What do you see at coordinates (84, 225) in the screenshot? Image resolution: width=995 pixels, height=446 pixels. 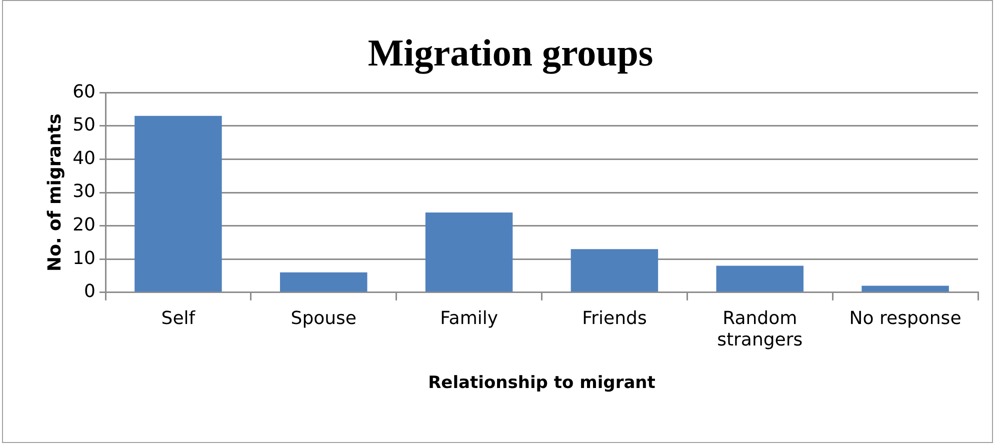 I see `y-tick-label: 20` at bounding box center [84, 225].